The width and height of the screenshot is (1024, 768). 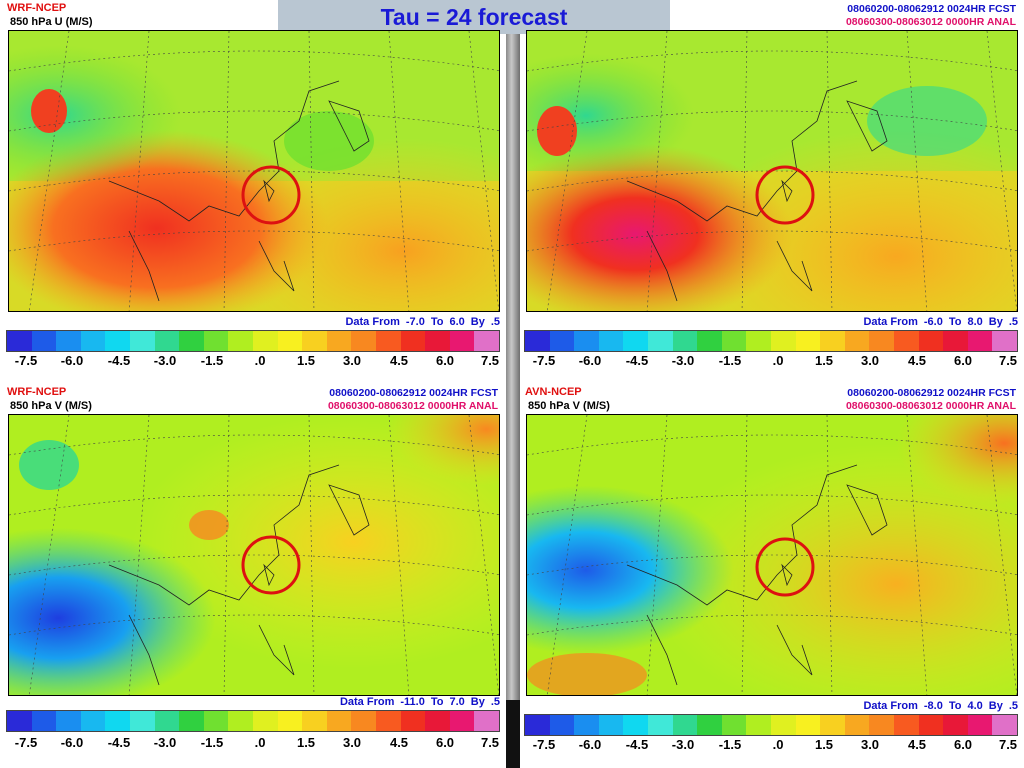 I want to click on model-label: AVN-NCEP, so click(x=553, y=392).